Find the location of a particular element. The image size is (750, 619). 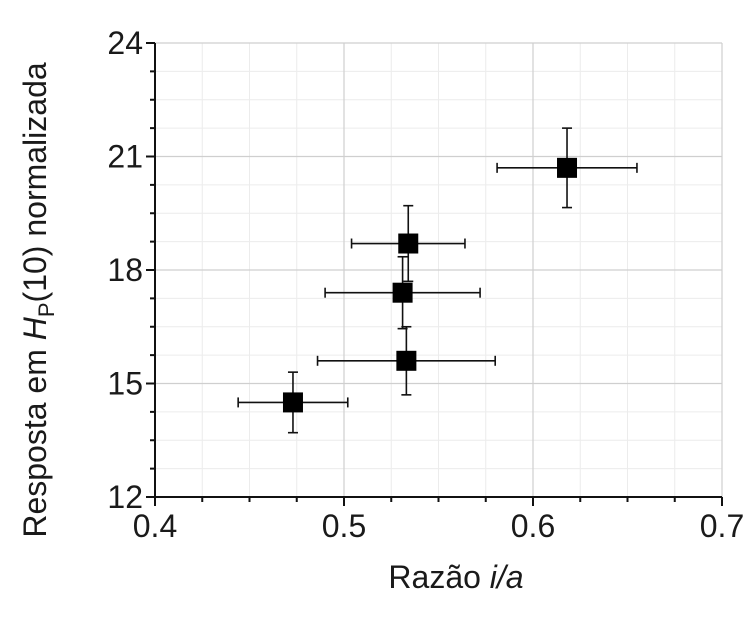

y-axis-title-suffix: (10) normalizada is located at coordinates (35, 182).